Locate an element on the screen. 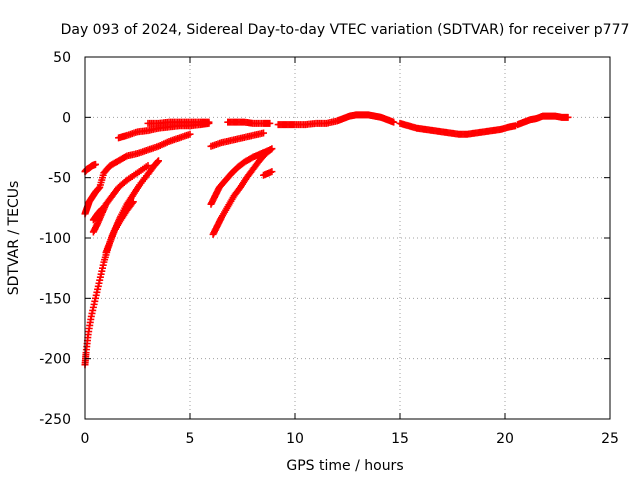 The height and width of the screenshot is (480, 640). x-tick-label: 0 is located at coordinates (85, 439).